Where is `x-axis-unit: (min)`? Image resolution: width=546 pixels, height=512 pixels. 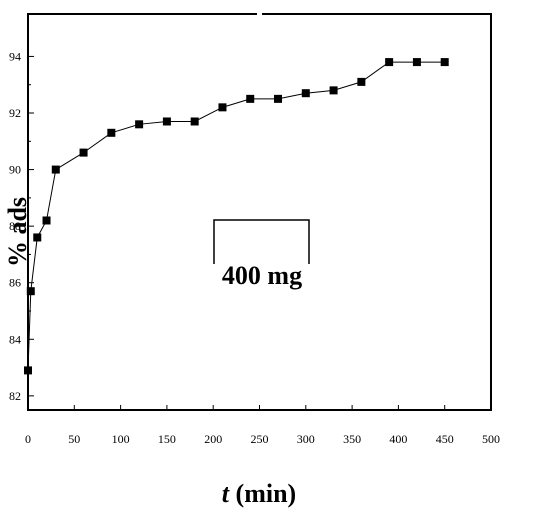 x-axis-unit: (min) is located at coordinates (266, 493).